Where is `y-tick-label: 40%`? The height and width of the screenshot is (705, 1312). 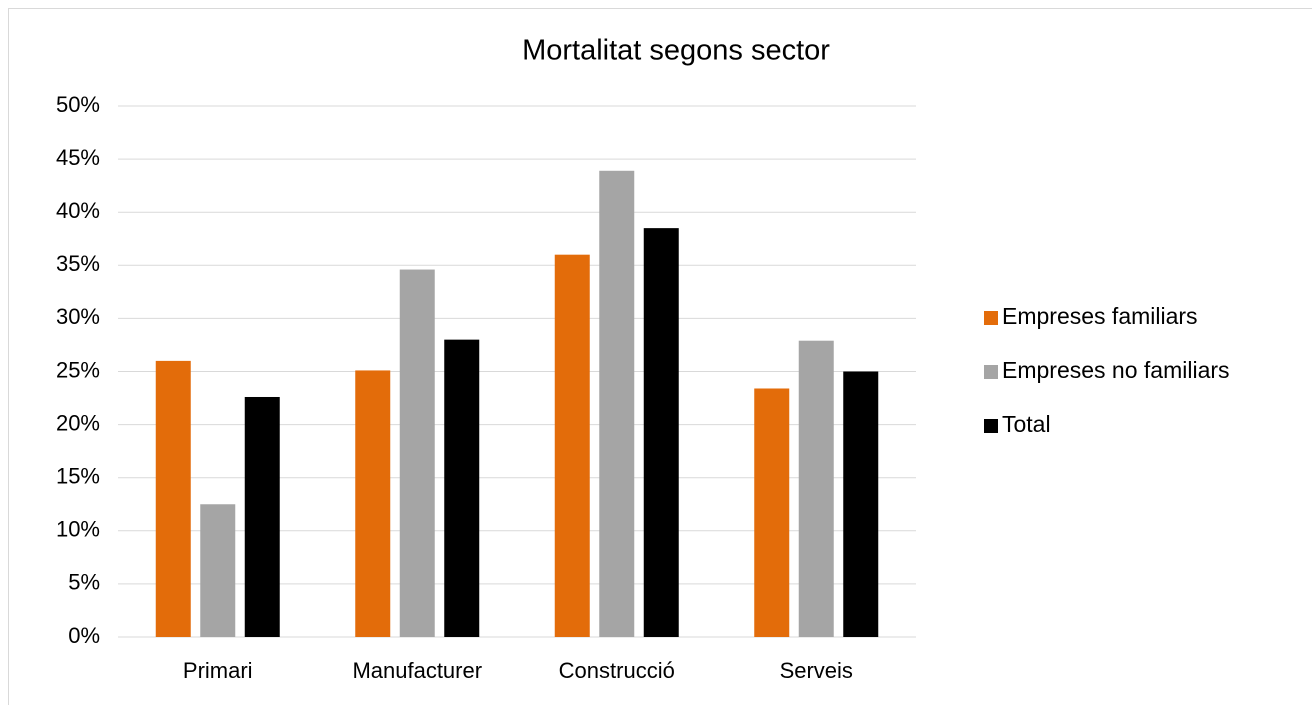 y-tick-label: 40% is located at coordinates (78, 210).